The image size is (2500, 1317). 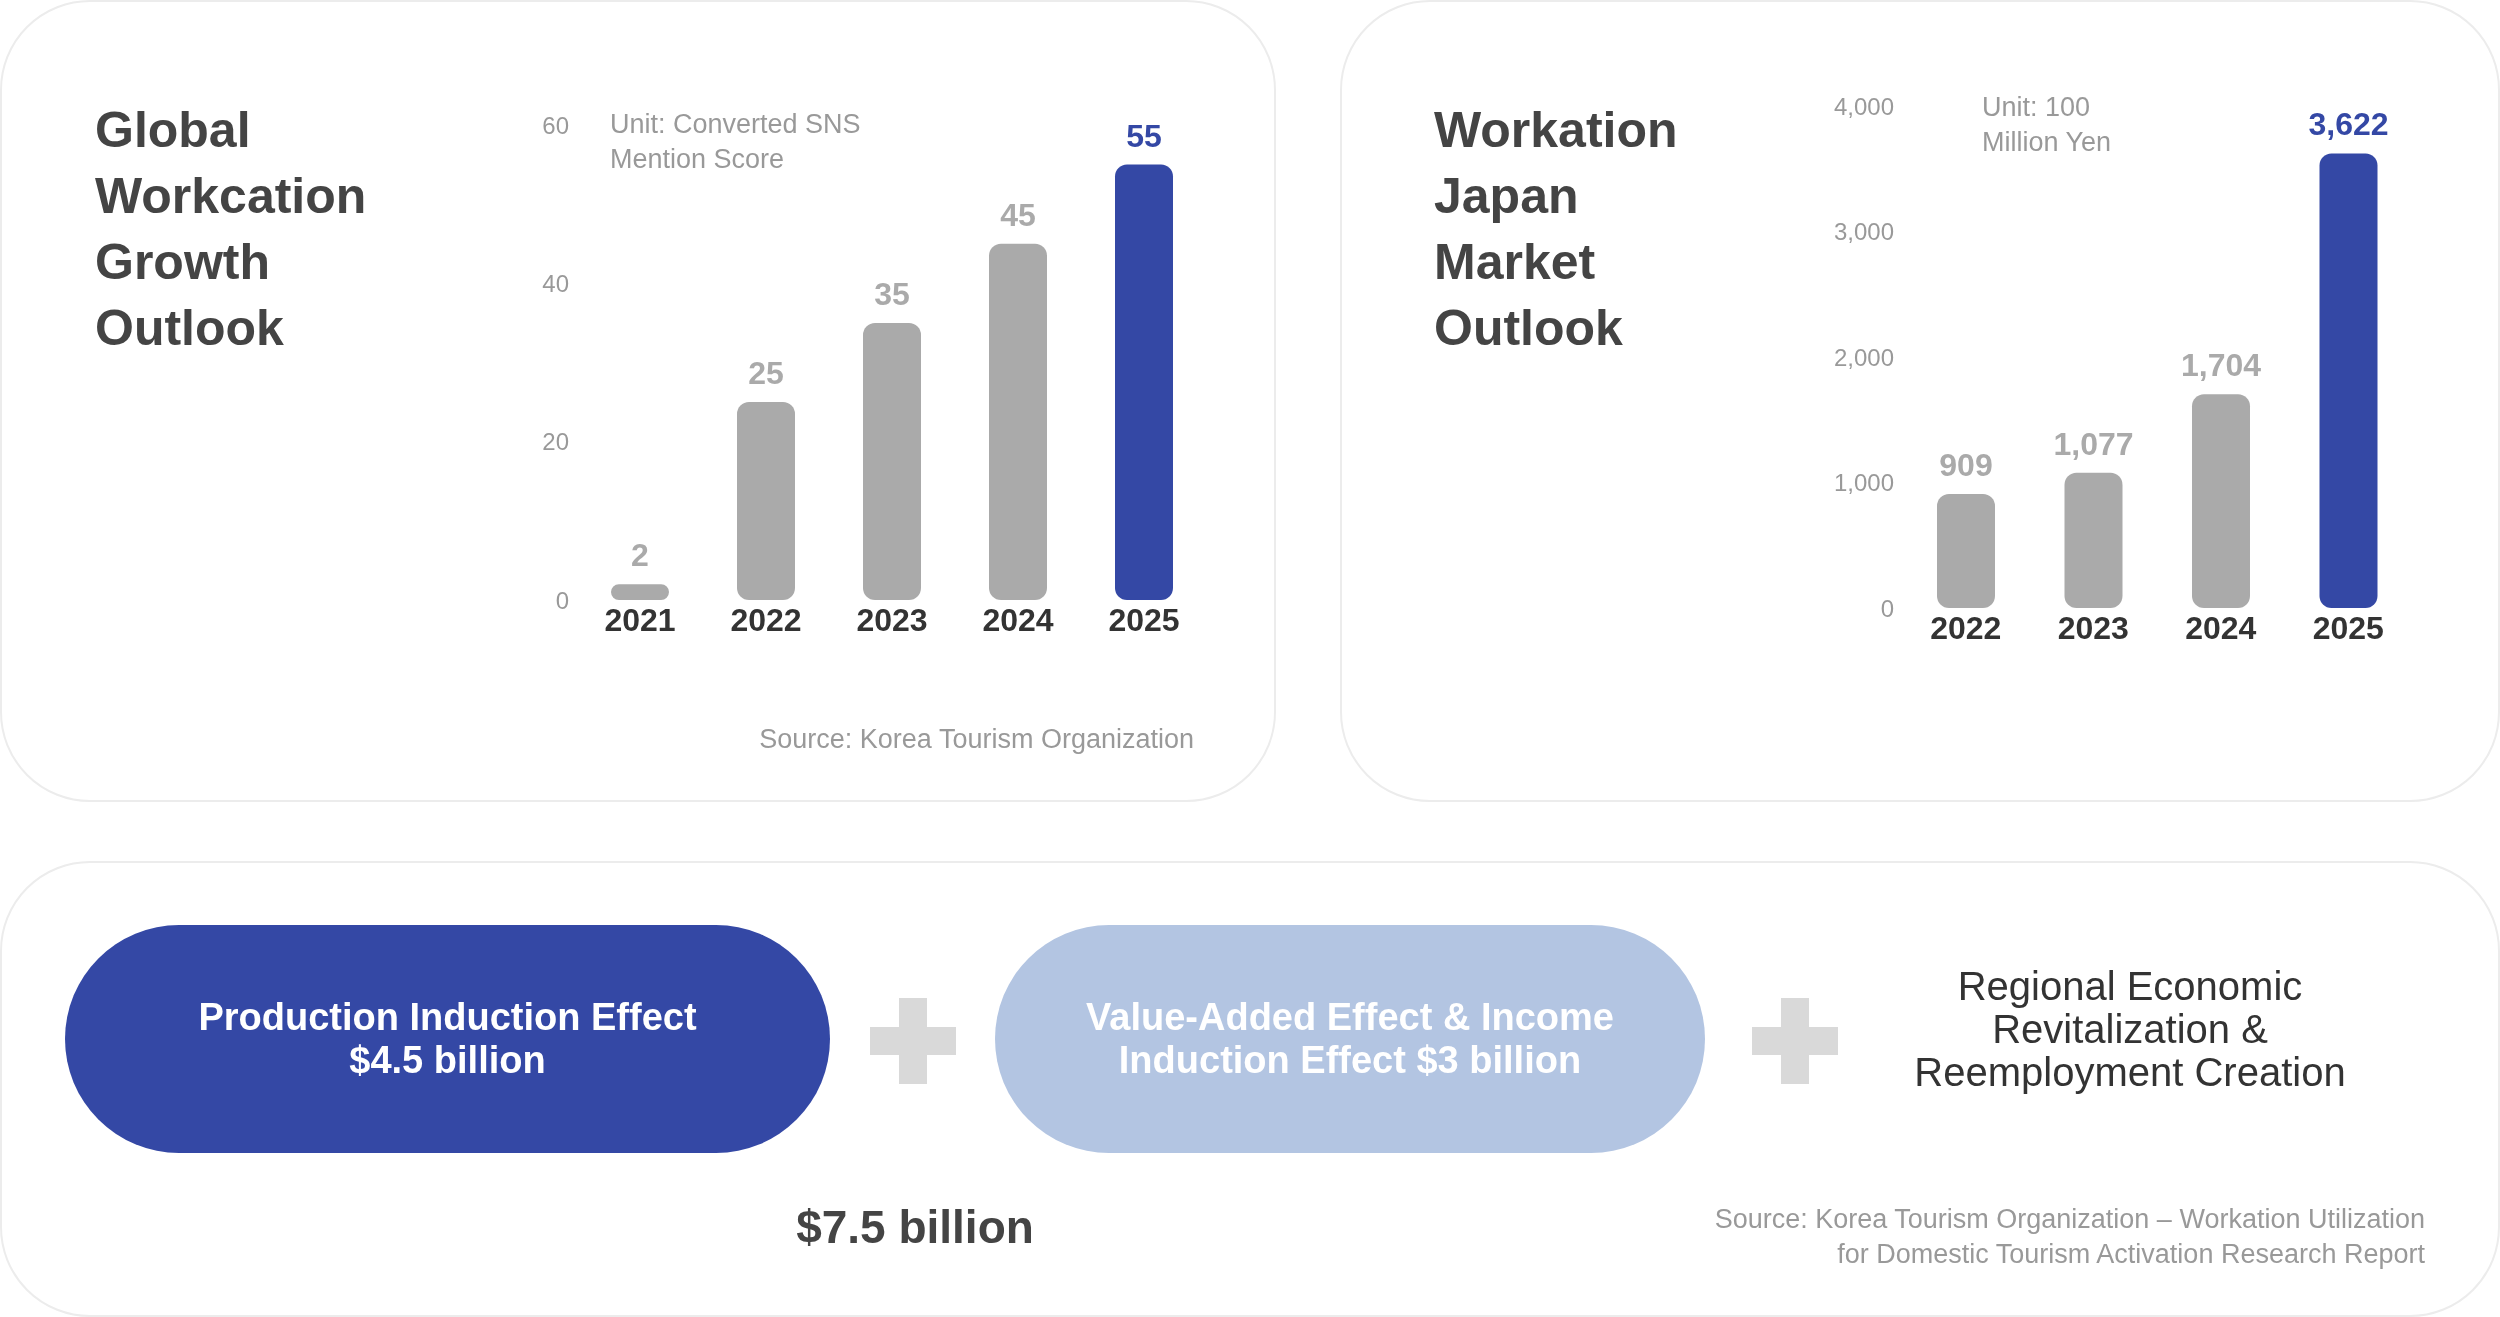 I want to click on data-label: 2, so click(x=640, y=555).